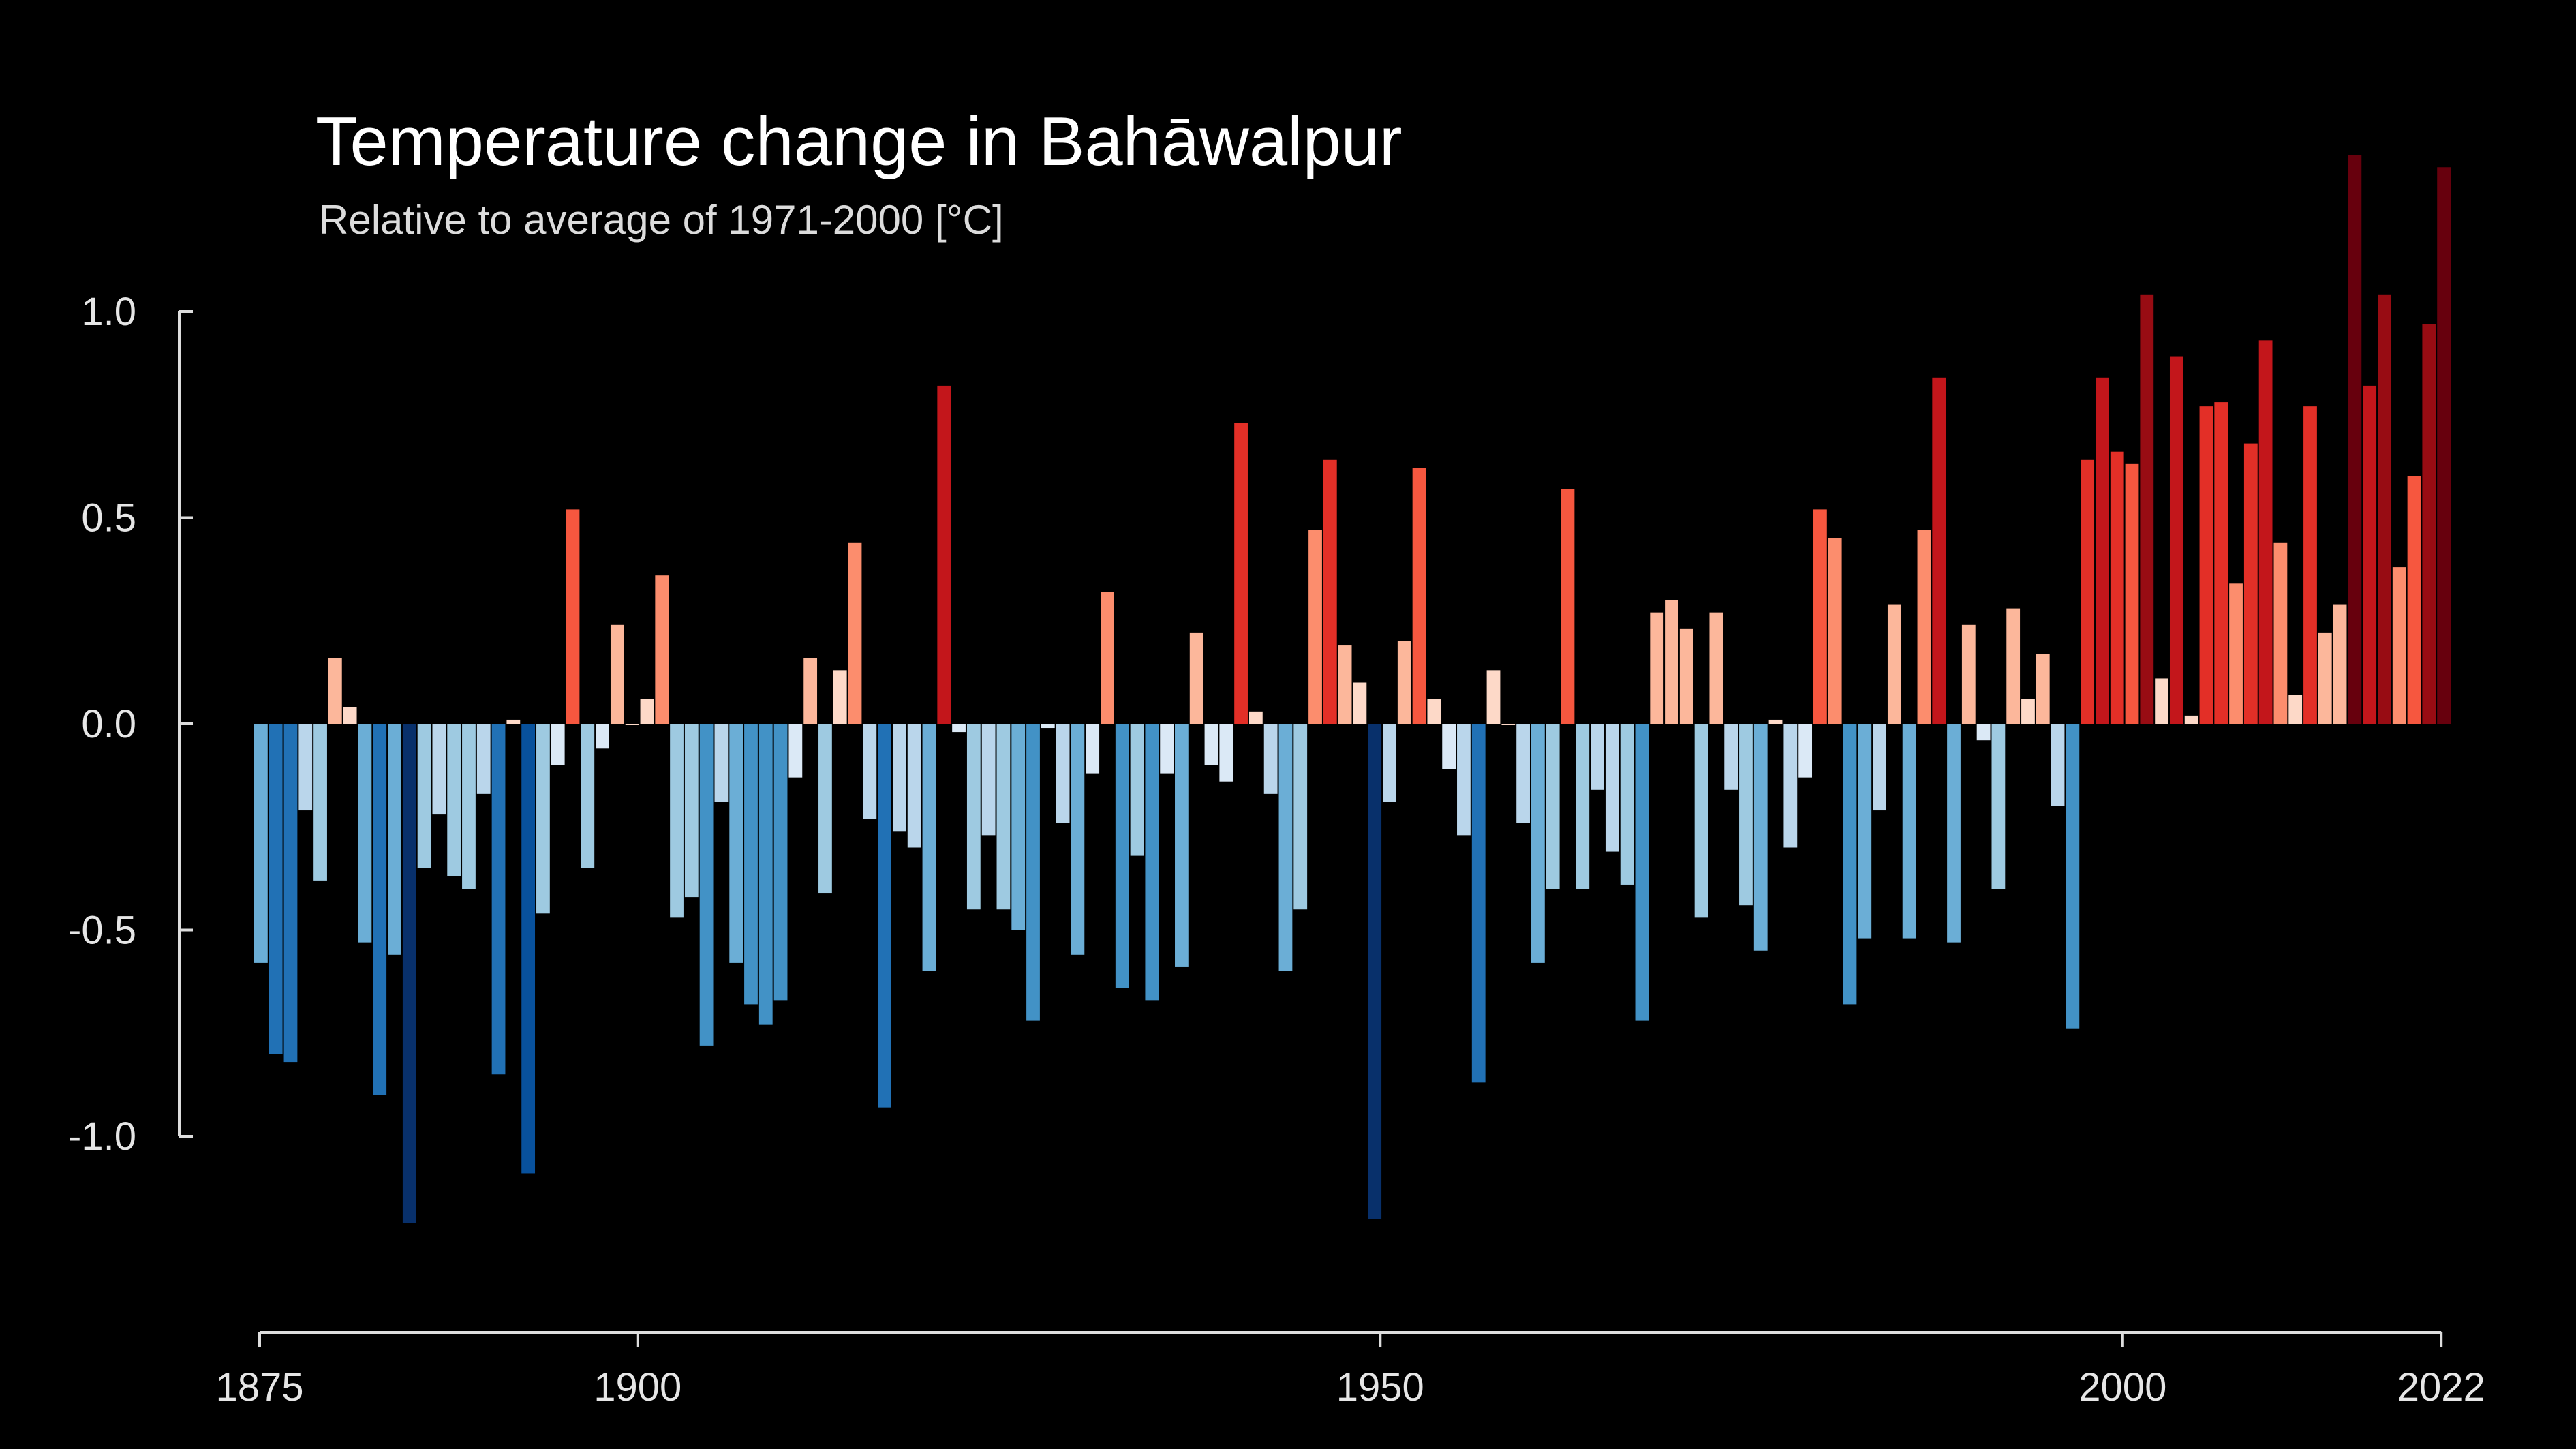  Describe the element at coordinates (1553, 806) in the screenshot. I see `bar-1962` at that location.